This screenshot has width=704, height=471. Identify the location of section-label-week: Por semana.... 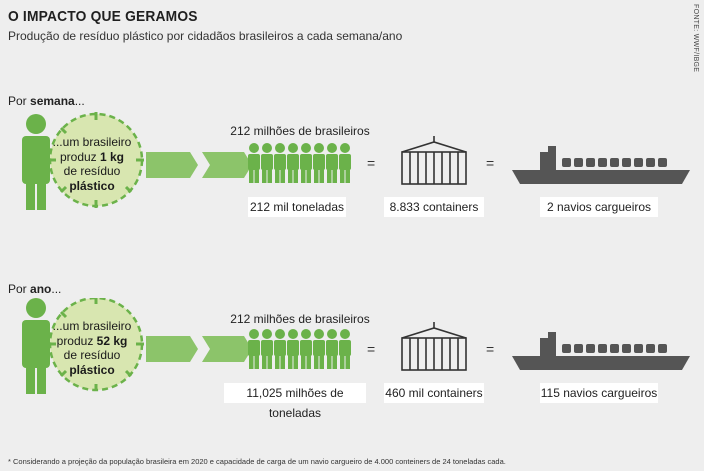
(46, 101).